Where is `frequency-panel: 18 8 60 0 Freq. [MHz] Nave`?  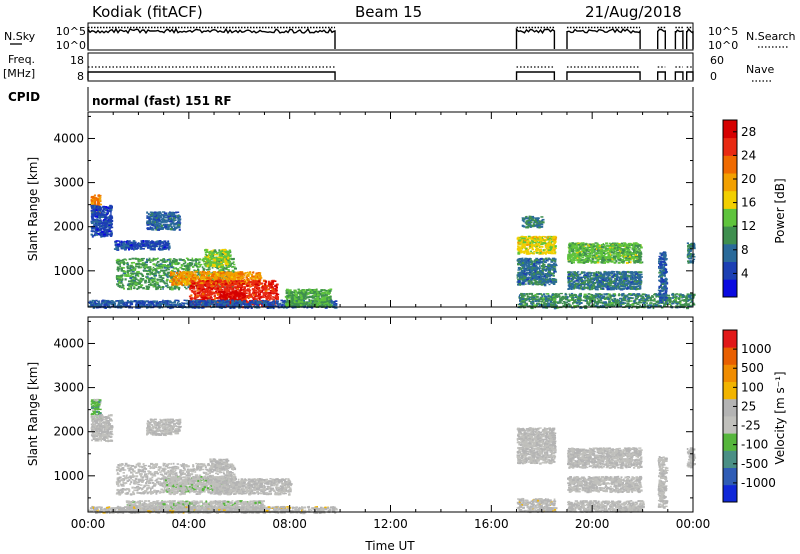 frequency-panel: 18 8 60 0 Freq. [MHz] Nave is located at coordinates (388, 67).